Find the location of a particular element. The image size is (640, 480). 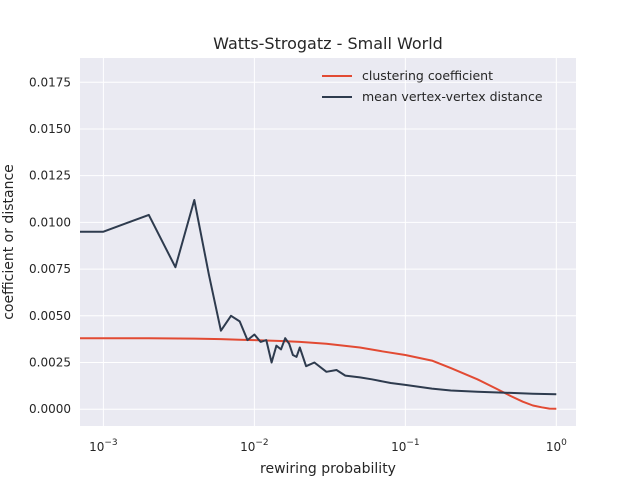

y-tick-label: 0.0000 is located at coordinates (50, 409).